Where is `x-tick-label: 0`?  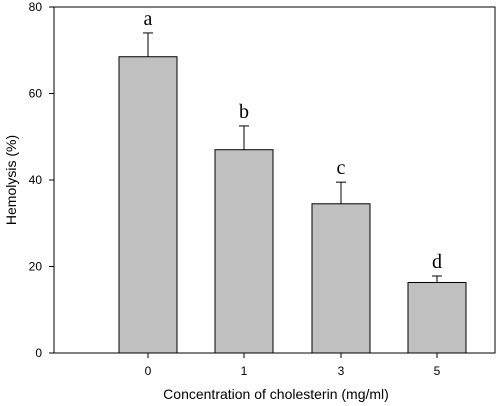
x-tick-label: 0 is located at coordinates (148, 371).